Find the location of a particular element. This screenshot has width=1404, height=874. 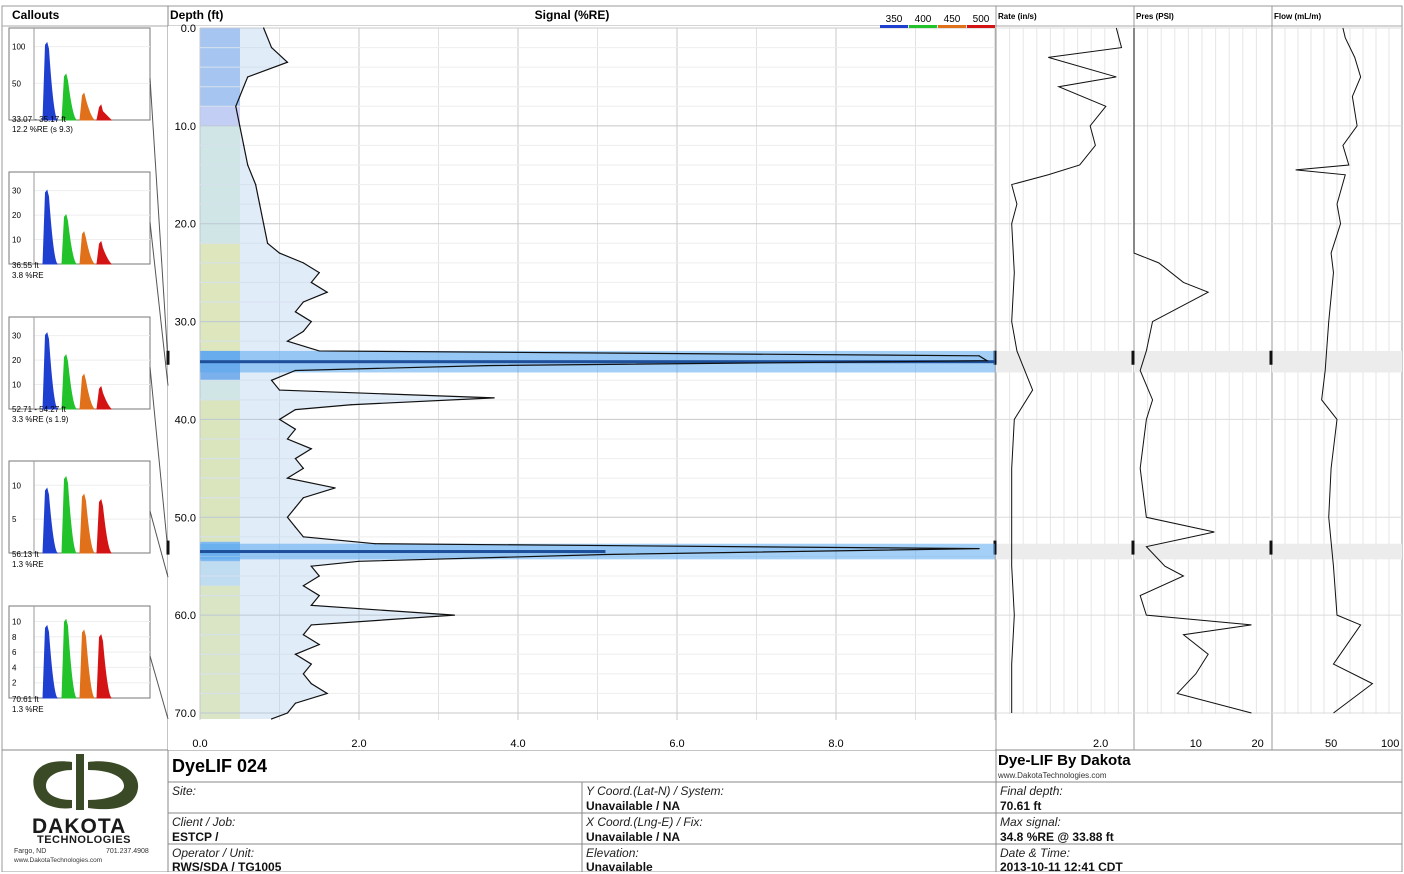

legend-label-350: 350 is located at coordinates (894, 19).